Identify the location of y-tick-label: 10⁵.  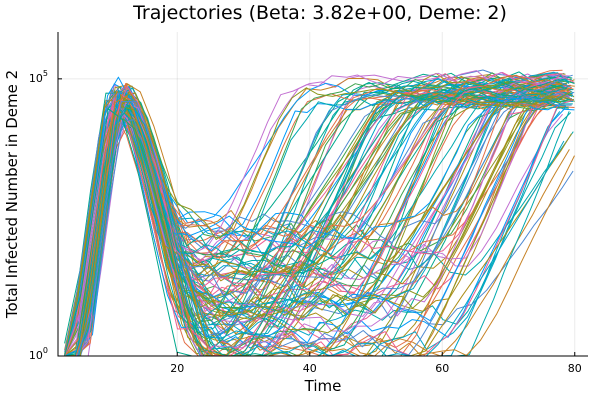
(38, 77).